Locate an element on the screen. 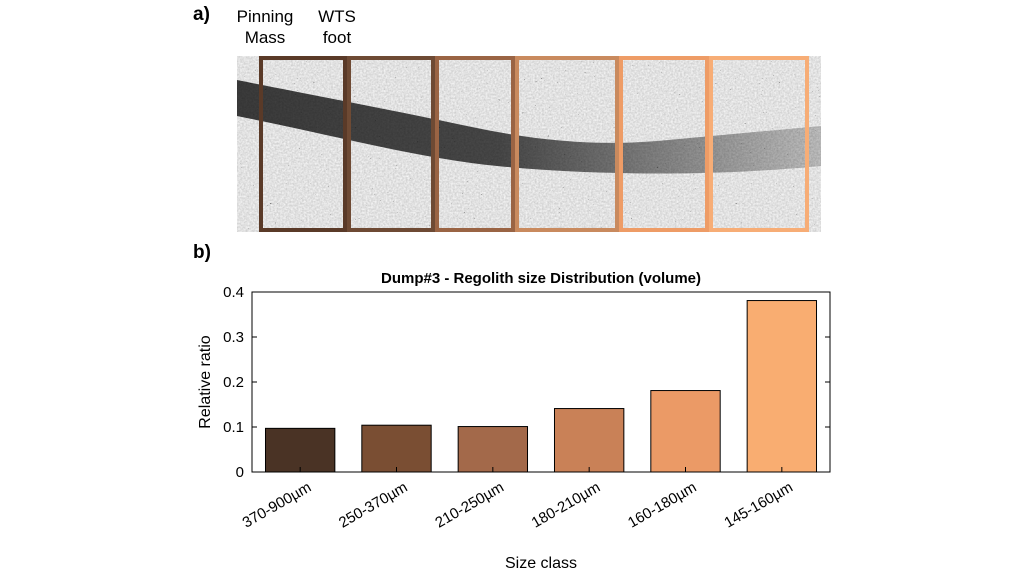  wts-foot-label: WTS foot is located at coordinates (337, 27).